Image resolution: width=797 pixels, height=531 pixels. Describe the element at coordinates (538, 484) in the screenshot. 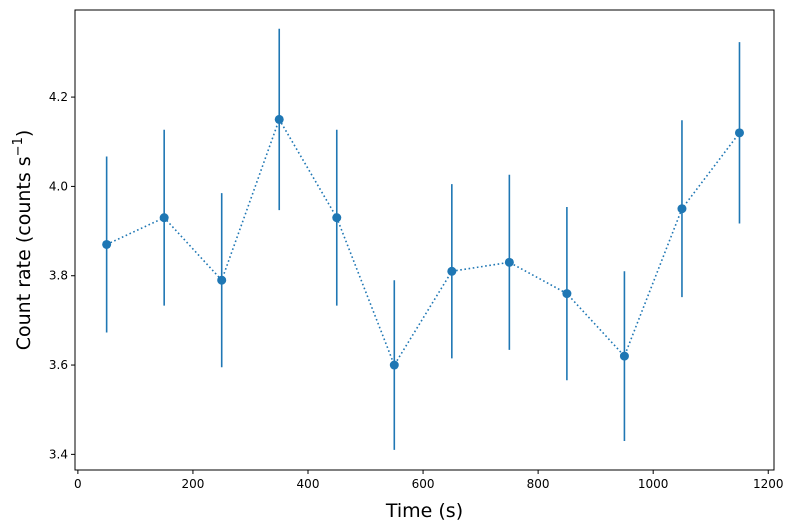

I see `x-tick-label: 800` at that location.